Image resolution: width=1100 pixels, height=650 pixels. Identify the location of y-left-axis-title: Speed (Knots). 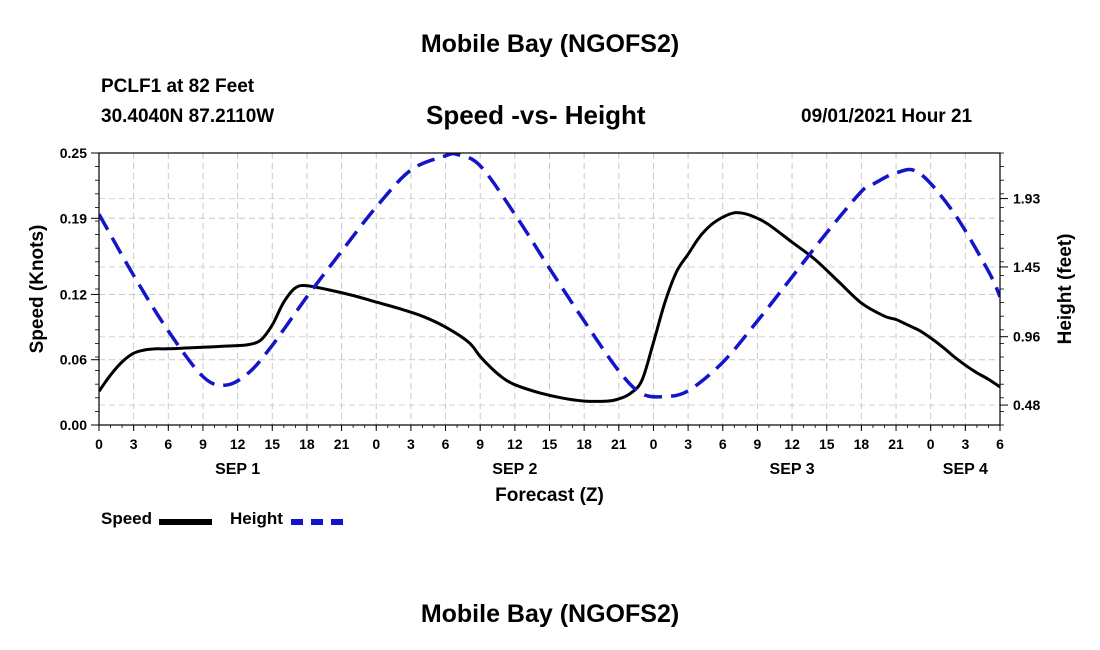
(37, 289).